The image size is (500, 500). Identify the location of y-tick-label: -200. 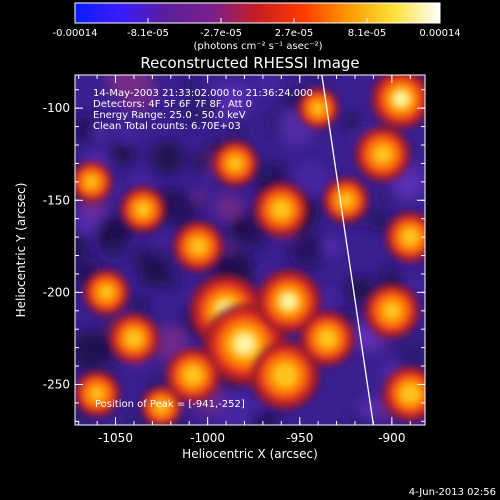
(56, 292).